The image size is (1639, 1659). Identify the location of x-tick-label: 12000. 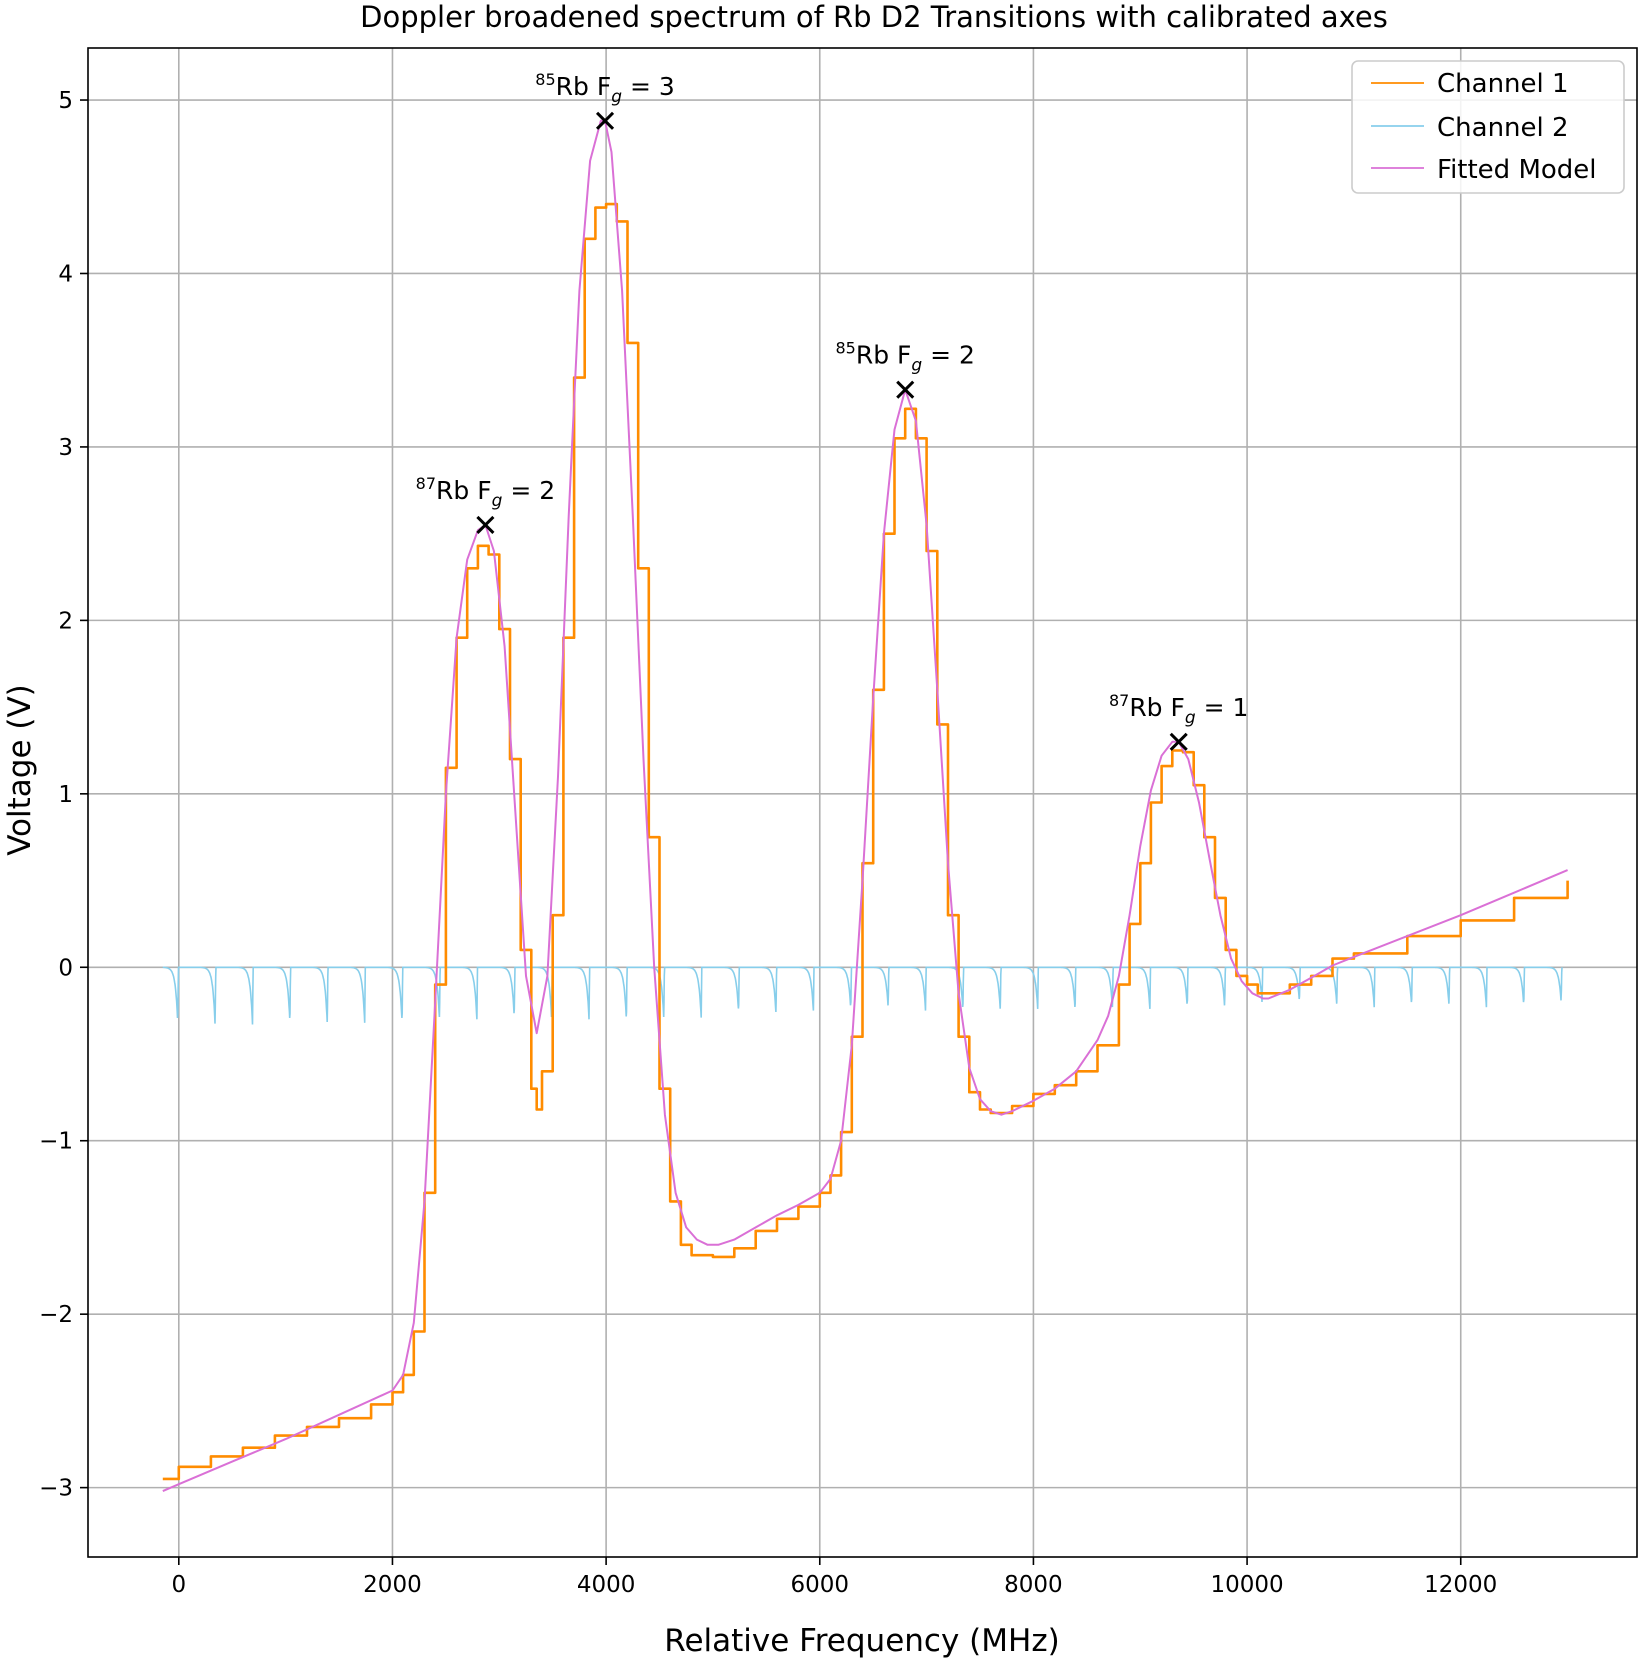
(1460, 1585).